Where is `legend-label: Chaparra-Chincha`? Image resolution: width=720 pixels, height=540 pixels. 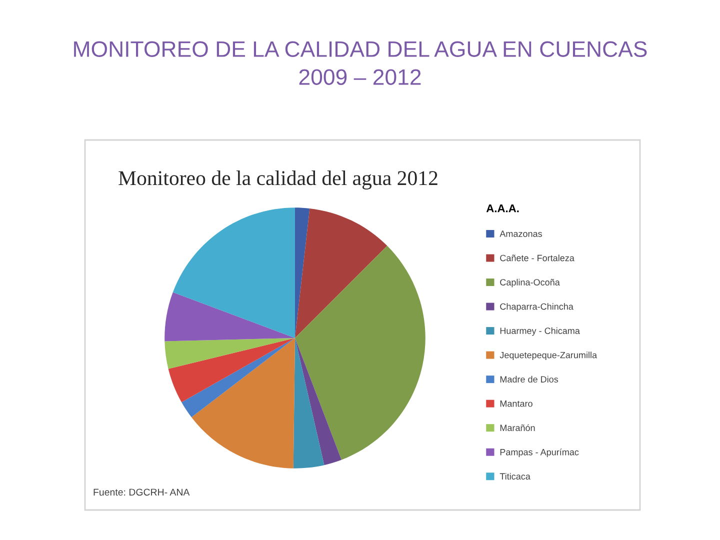 legend-label: Chaparra-Chincha is located at coordinates (537, 307).